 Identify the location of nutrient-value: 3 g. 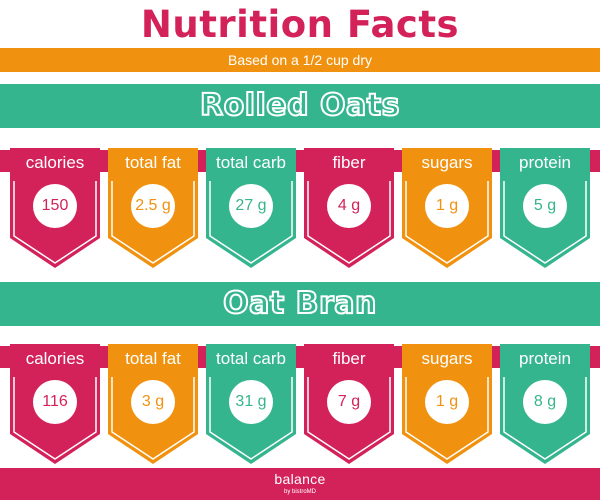
(153, 401).